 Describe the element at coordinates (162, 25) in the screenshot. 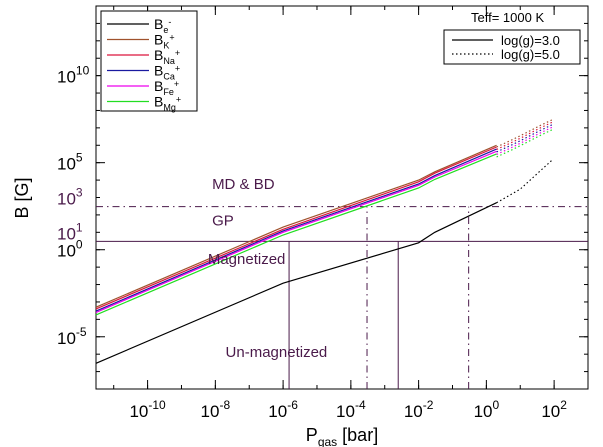

I see `legend-entry: Be-` at that location.